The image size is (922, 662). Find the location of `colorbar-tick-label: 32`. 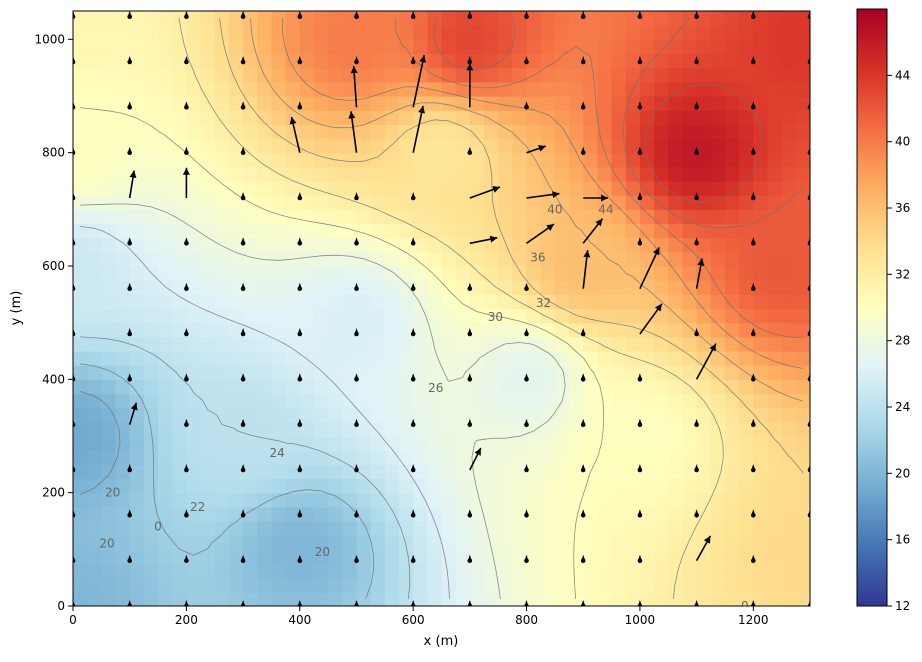

colorbar-tick-label: 32 is located at coordinates (902, 274).